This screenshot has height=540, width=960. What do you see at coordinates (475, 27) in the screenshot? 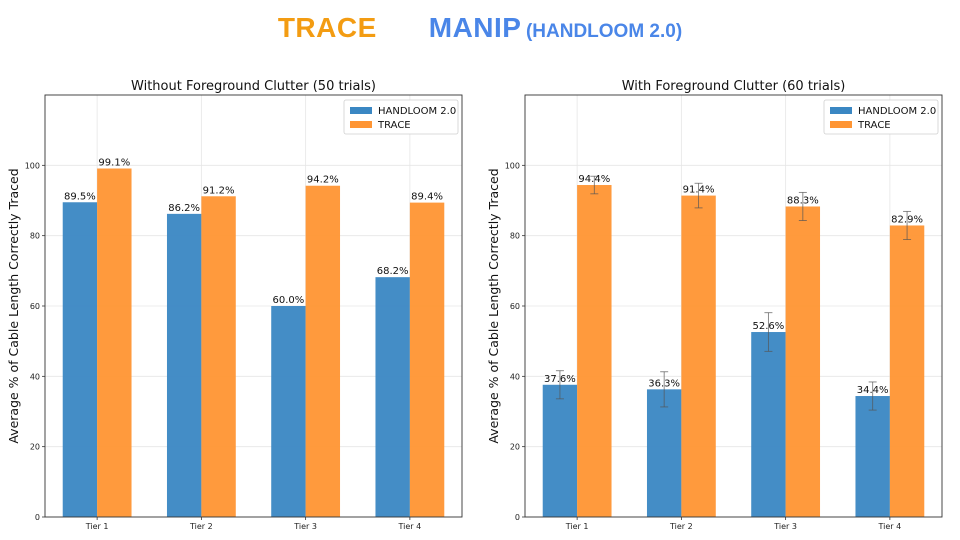
I see `title-manip: MANIP` at bounding box center [475, 27].